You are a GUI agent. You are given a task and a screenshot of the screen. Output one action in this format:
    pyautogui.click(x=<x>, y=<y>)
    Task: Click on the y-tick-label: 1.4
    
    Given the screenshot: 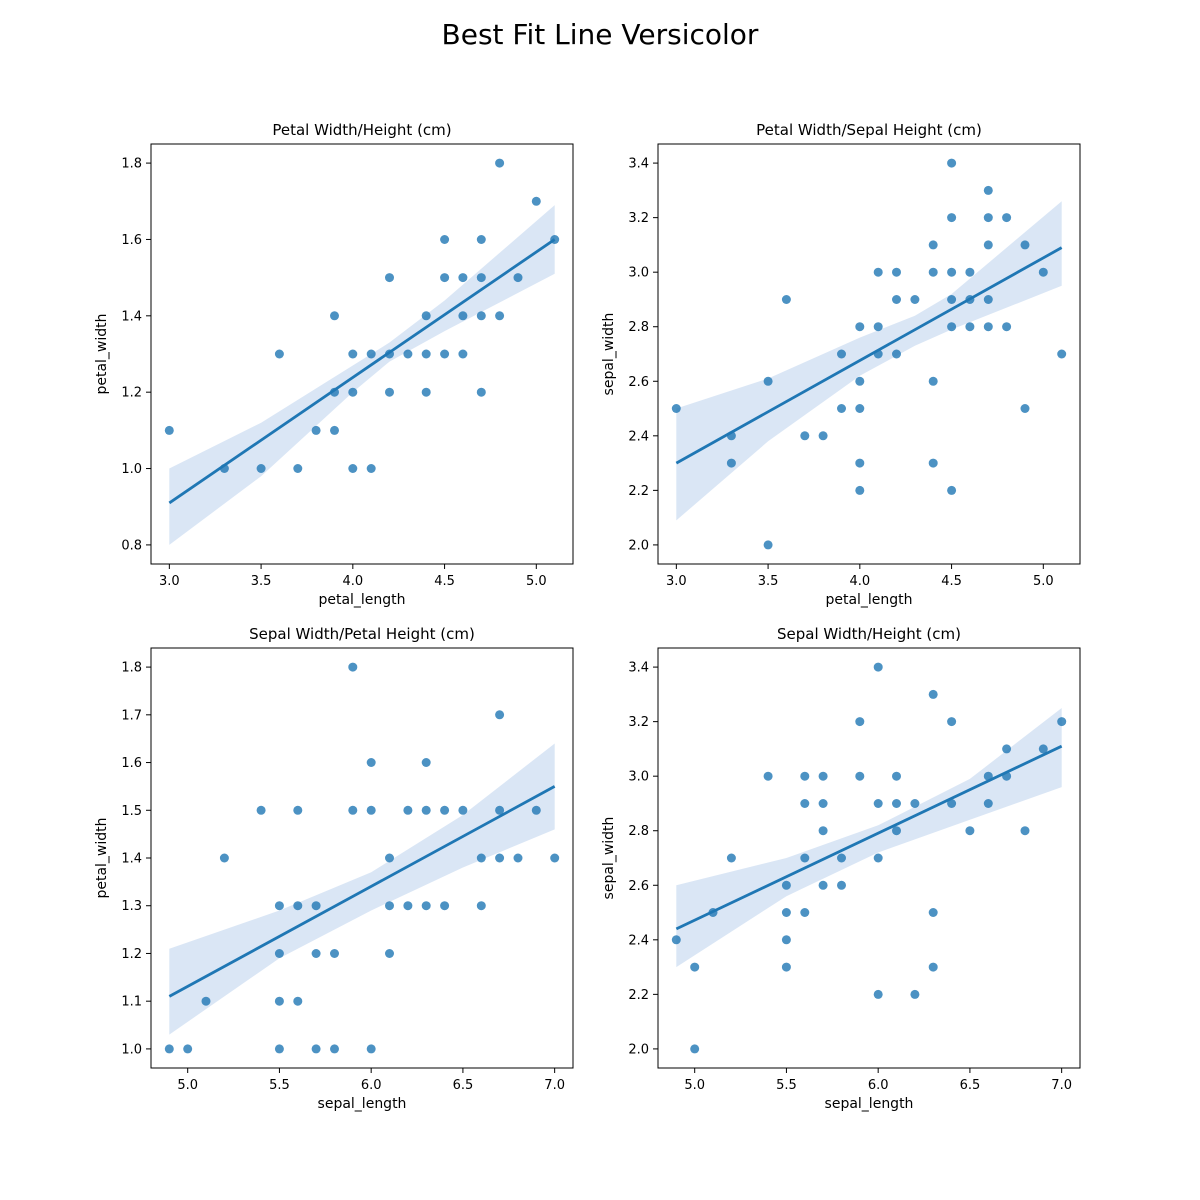 What is the action you would take?
    pyautogui.click(x=131, y=316)
    